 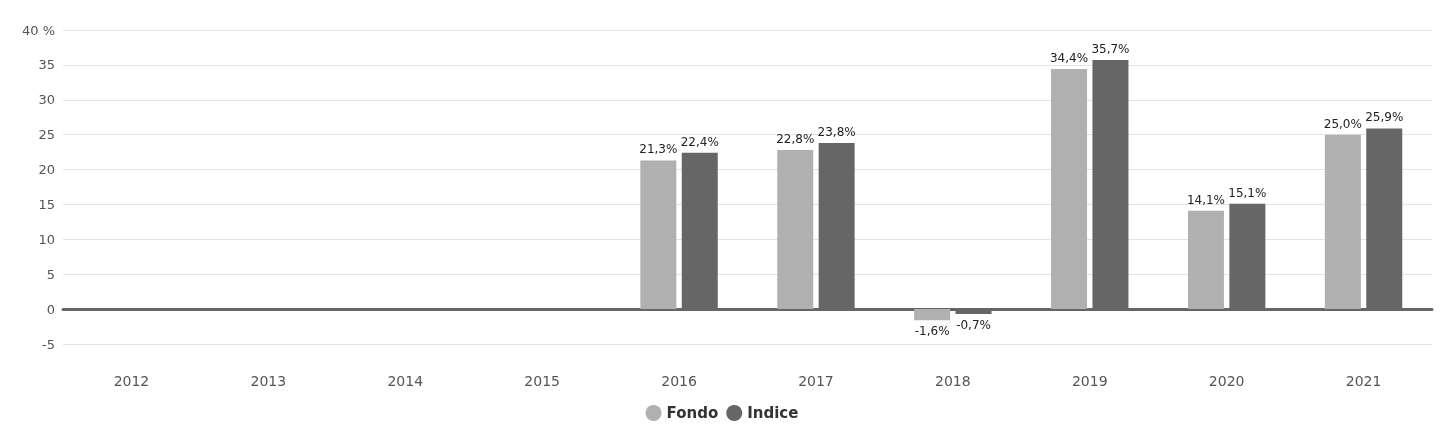 What do you see at coordinates (405, 381) in the screenshot?
I see `x-tick-label: 2014` at bounding box center [405, 381].